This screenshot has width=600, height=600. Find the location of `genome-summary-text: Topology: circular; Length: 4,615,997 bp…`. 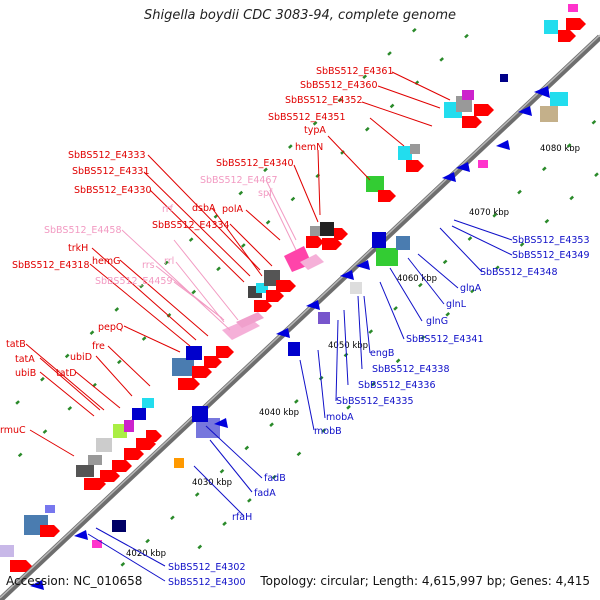

genome-summary-text: Topology: circular; Length: 4,615,997 bp… is located at coordinates (425, 581).